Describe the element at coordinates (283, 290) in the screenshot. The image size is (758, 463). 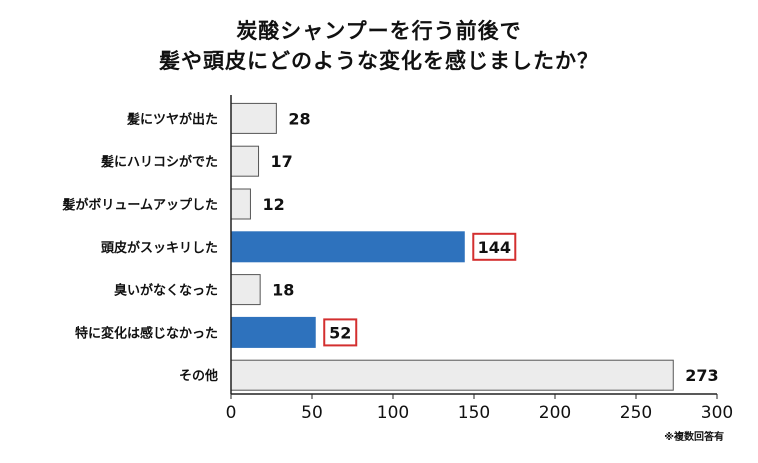
I see `data-label: 18` at that location.